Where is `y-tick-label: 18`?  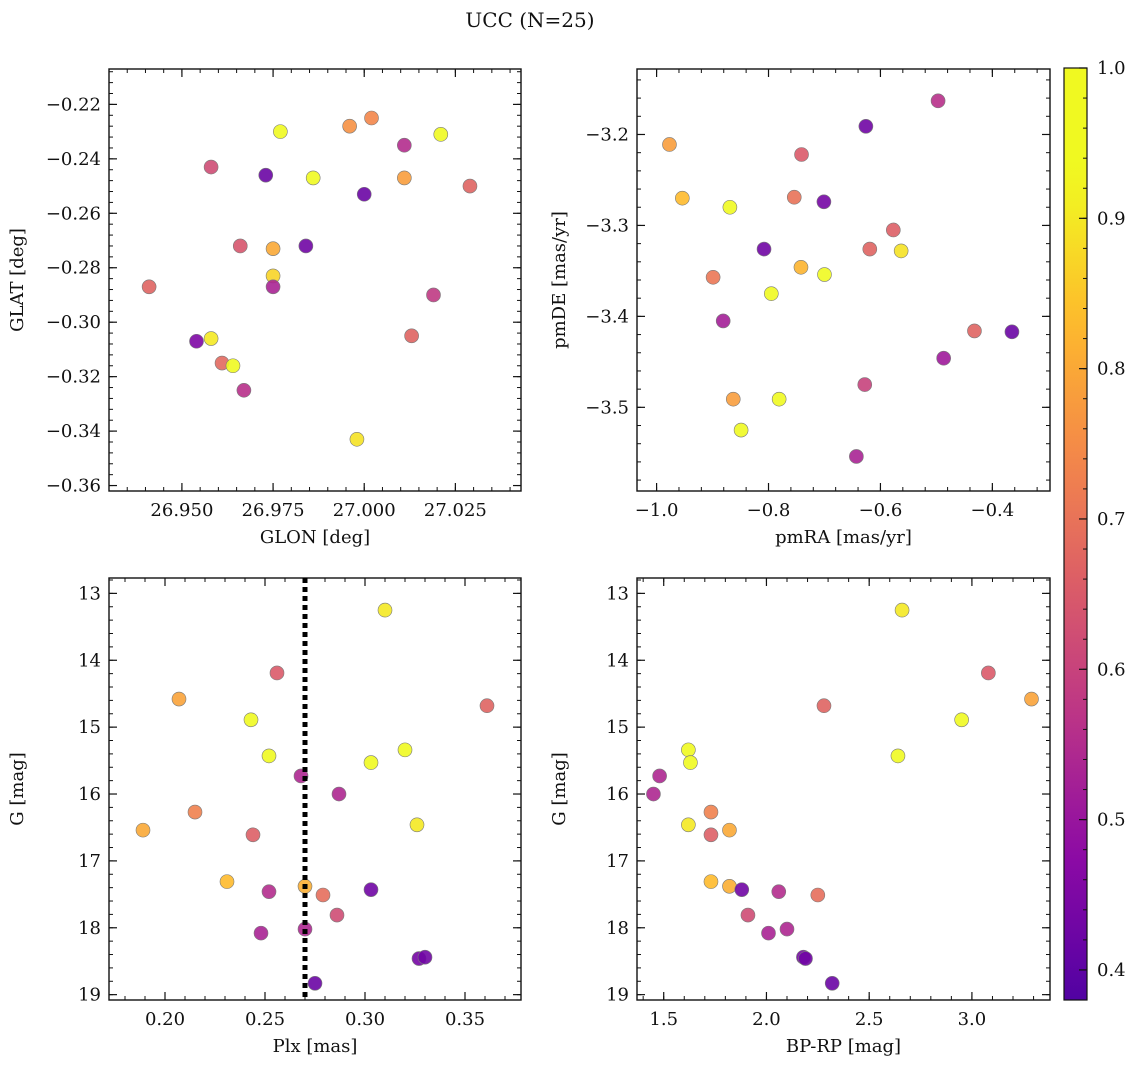 y-tick-label: 18 is located at coordinates (617, 928).